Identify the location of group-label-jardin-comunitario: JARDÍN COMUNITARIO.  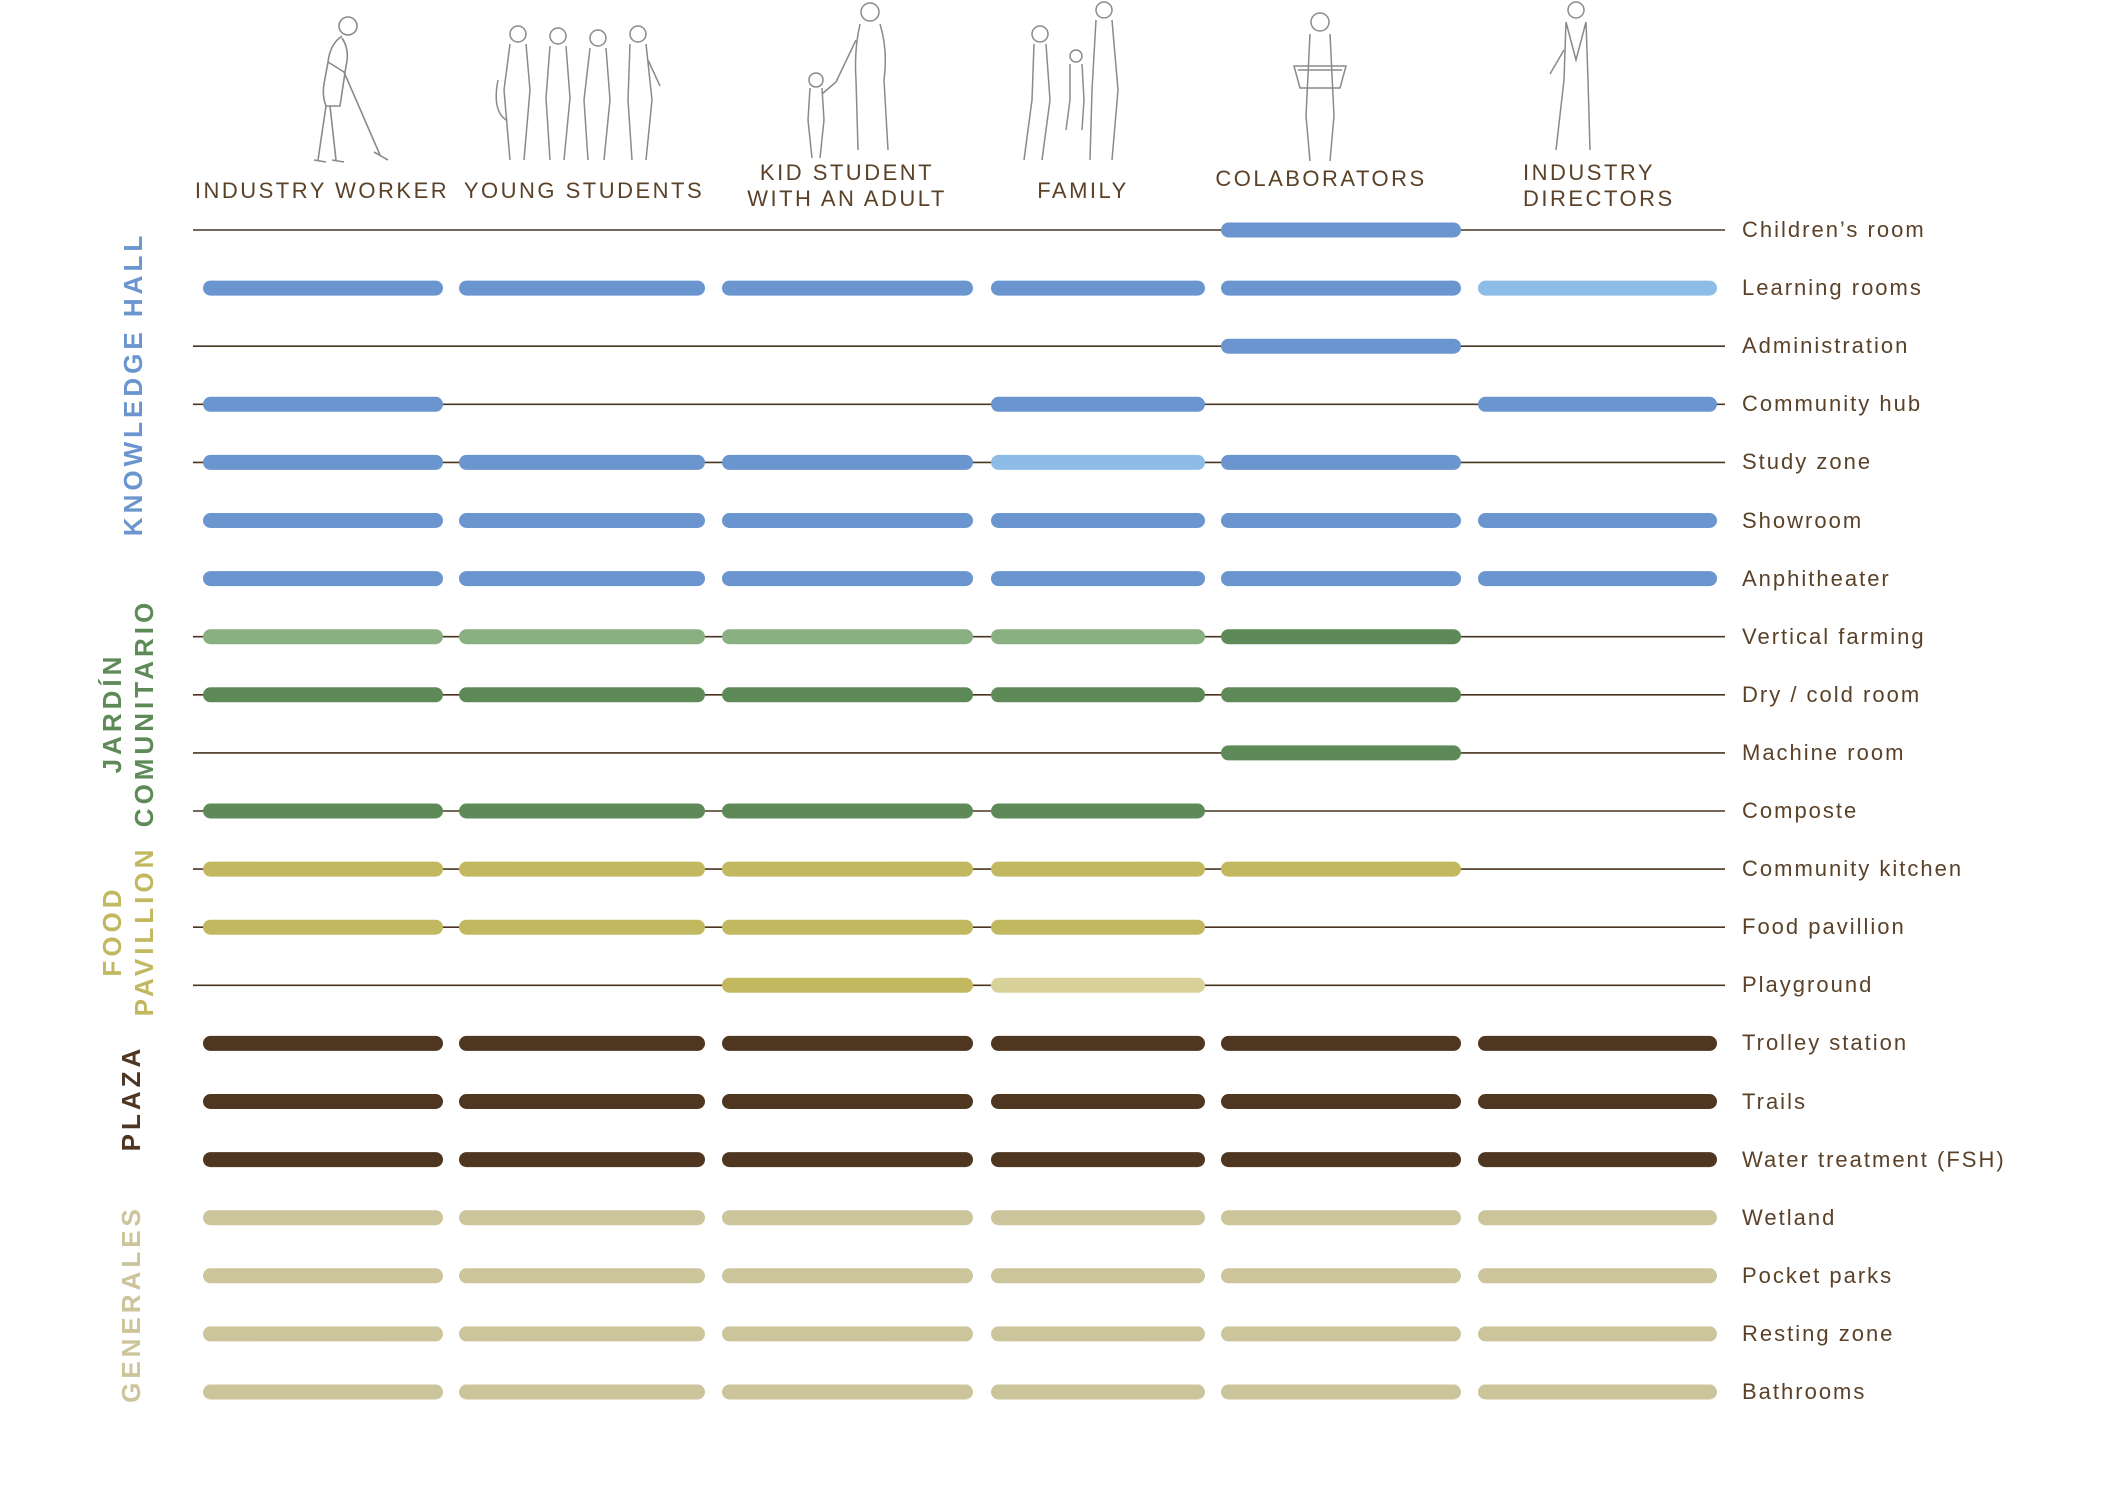
(128, 713).